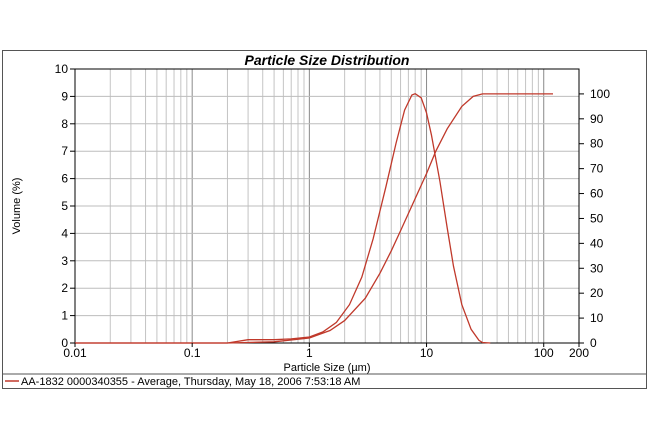 This screenshot has height=440, width=650. I want to click on x-axis-label: Particle Size (µm), so click(326, 368).